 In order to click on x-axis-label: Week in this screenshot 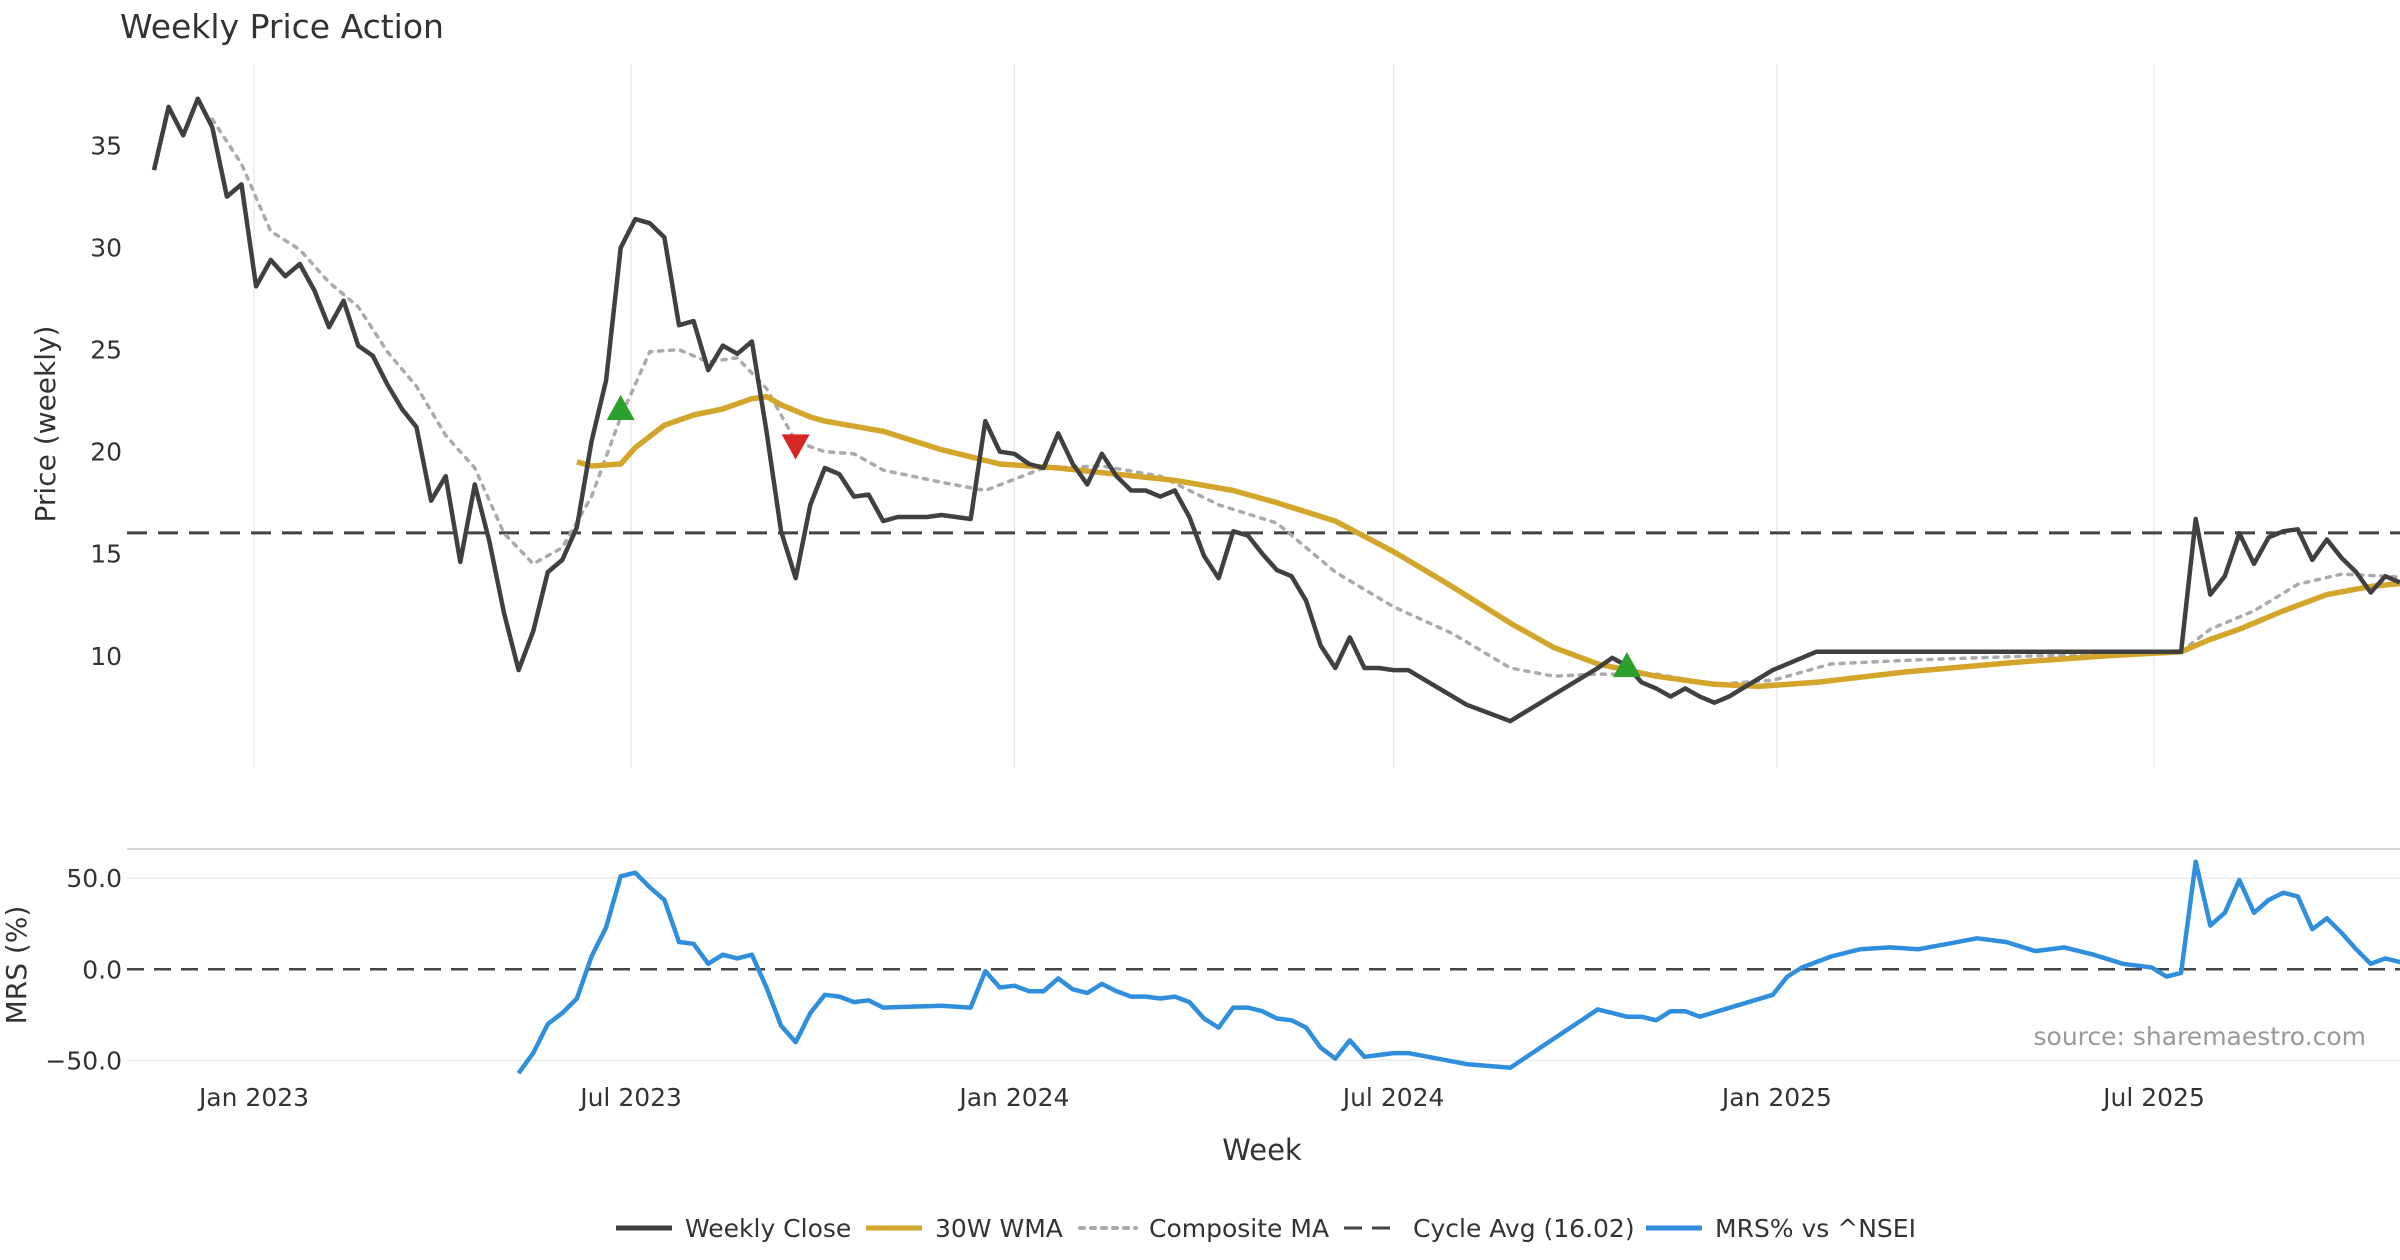, I will do `click(1262, 1150)`.